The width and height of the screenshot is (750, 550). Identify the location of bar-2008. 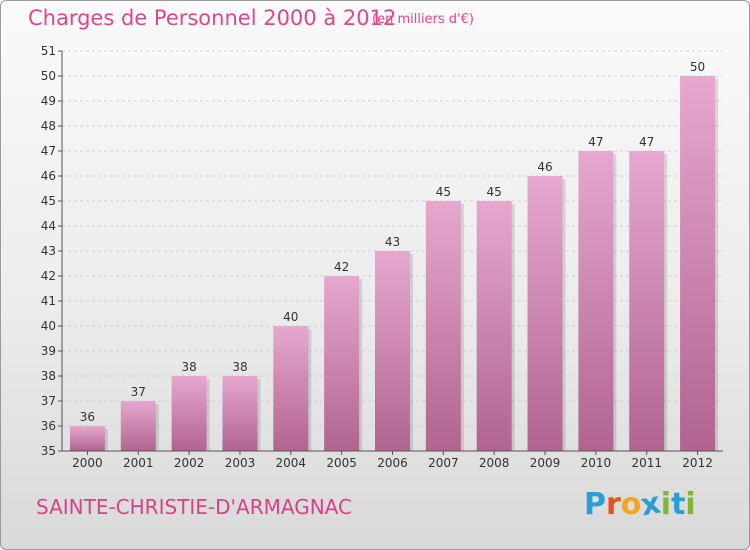
(494, 326).